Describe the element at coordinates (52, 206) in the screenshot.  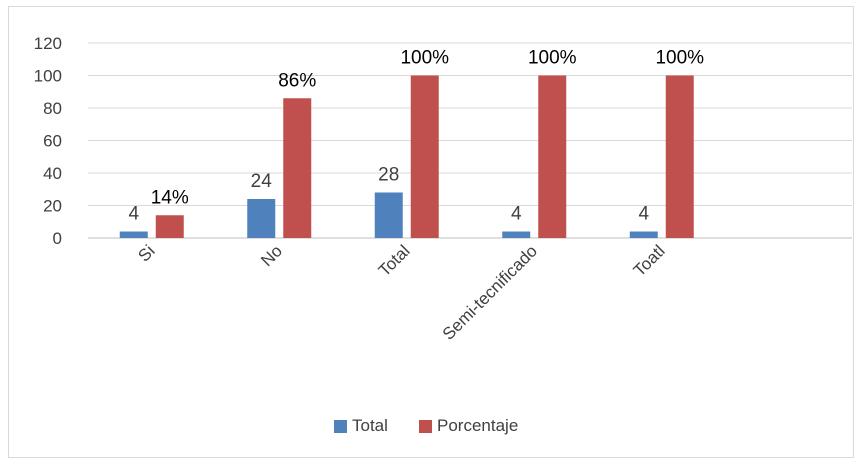
I see `y-tick-label: 20` at that location.